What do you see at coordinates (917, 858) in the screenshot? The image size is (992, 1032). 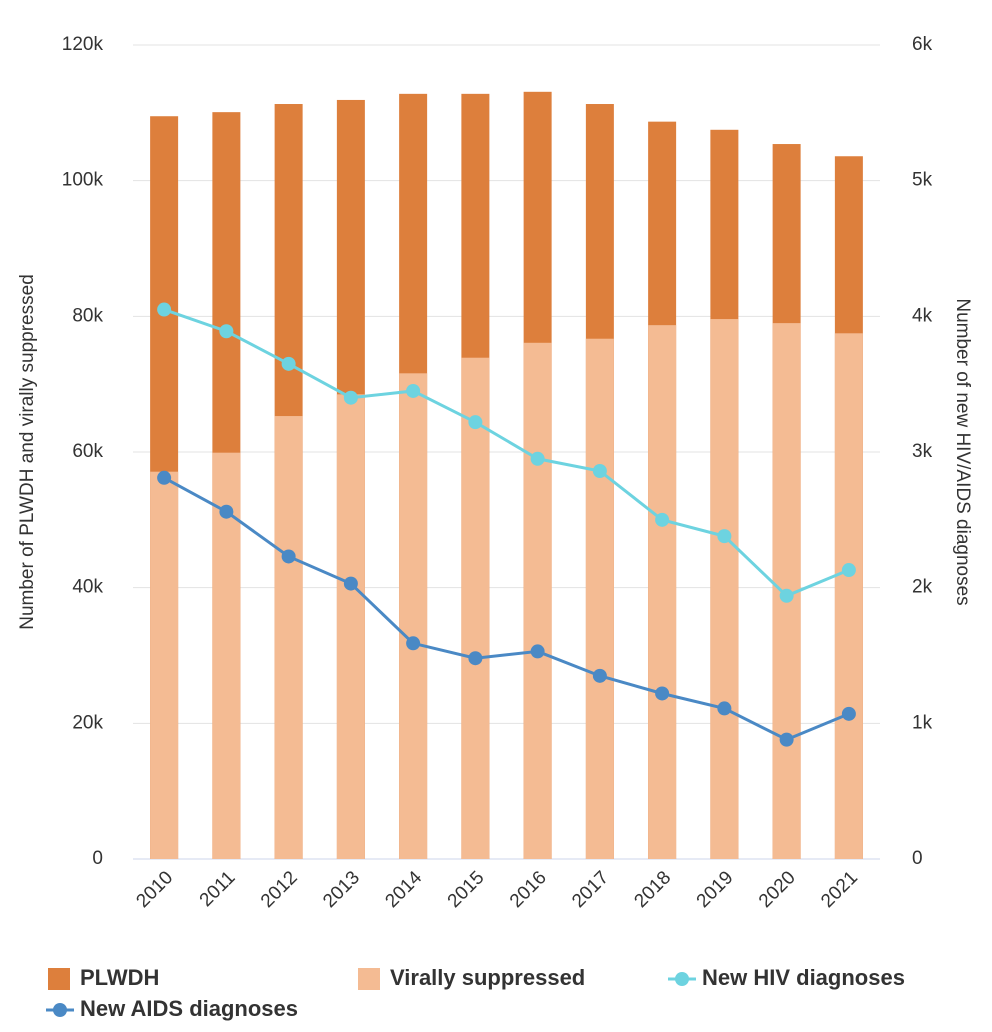 I see `y2-tick-label: 0` at bounding box center [917, 858].